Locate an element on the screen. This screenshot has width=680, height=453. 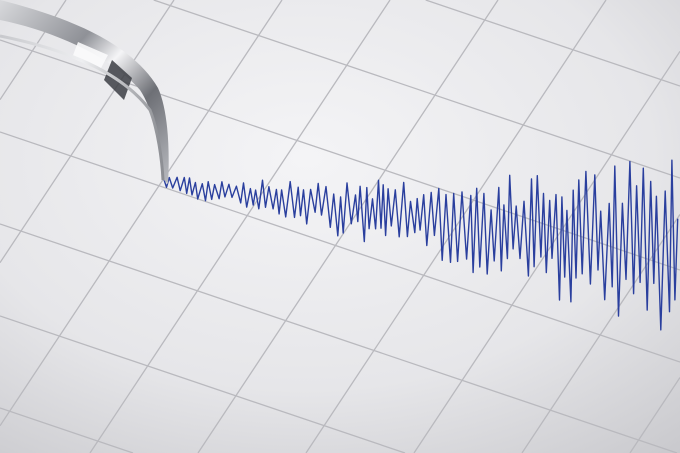
needle-arm is located at coordinates (84, 92).